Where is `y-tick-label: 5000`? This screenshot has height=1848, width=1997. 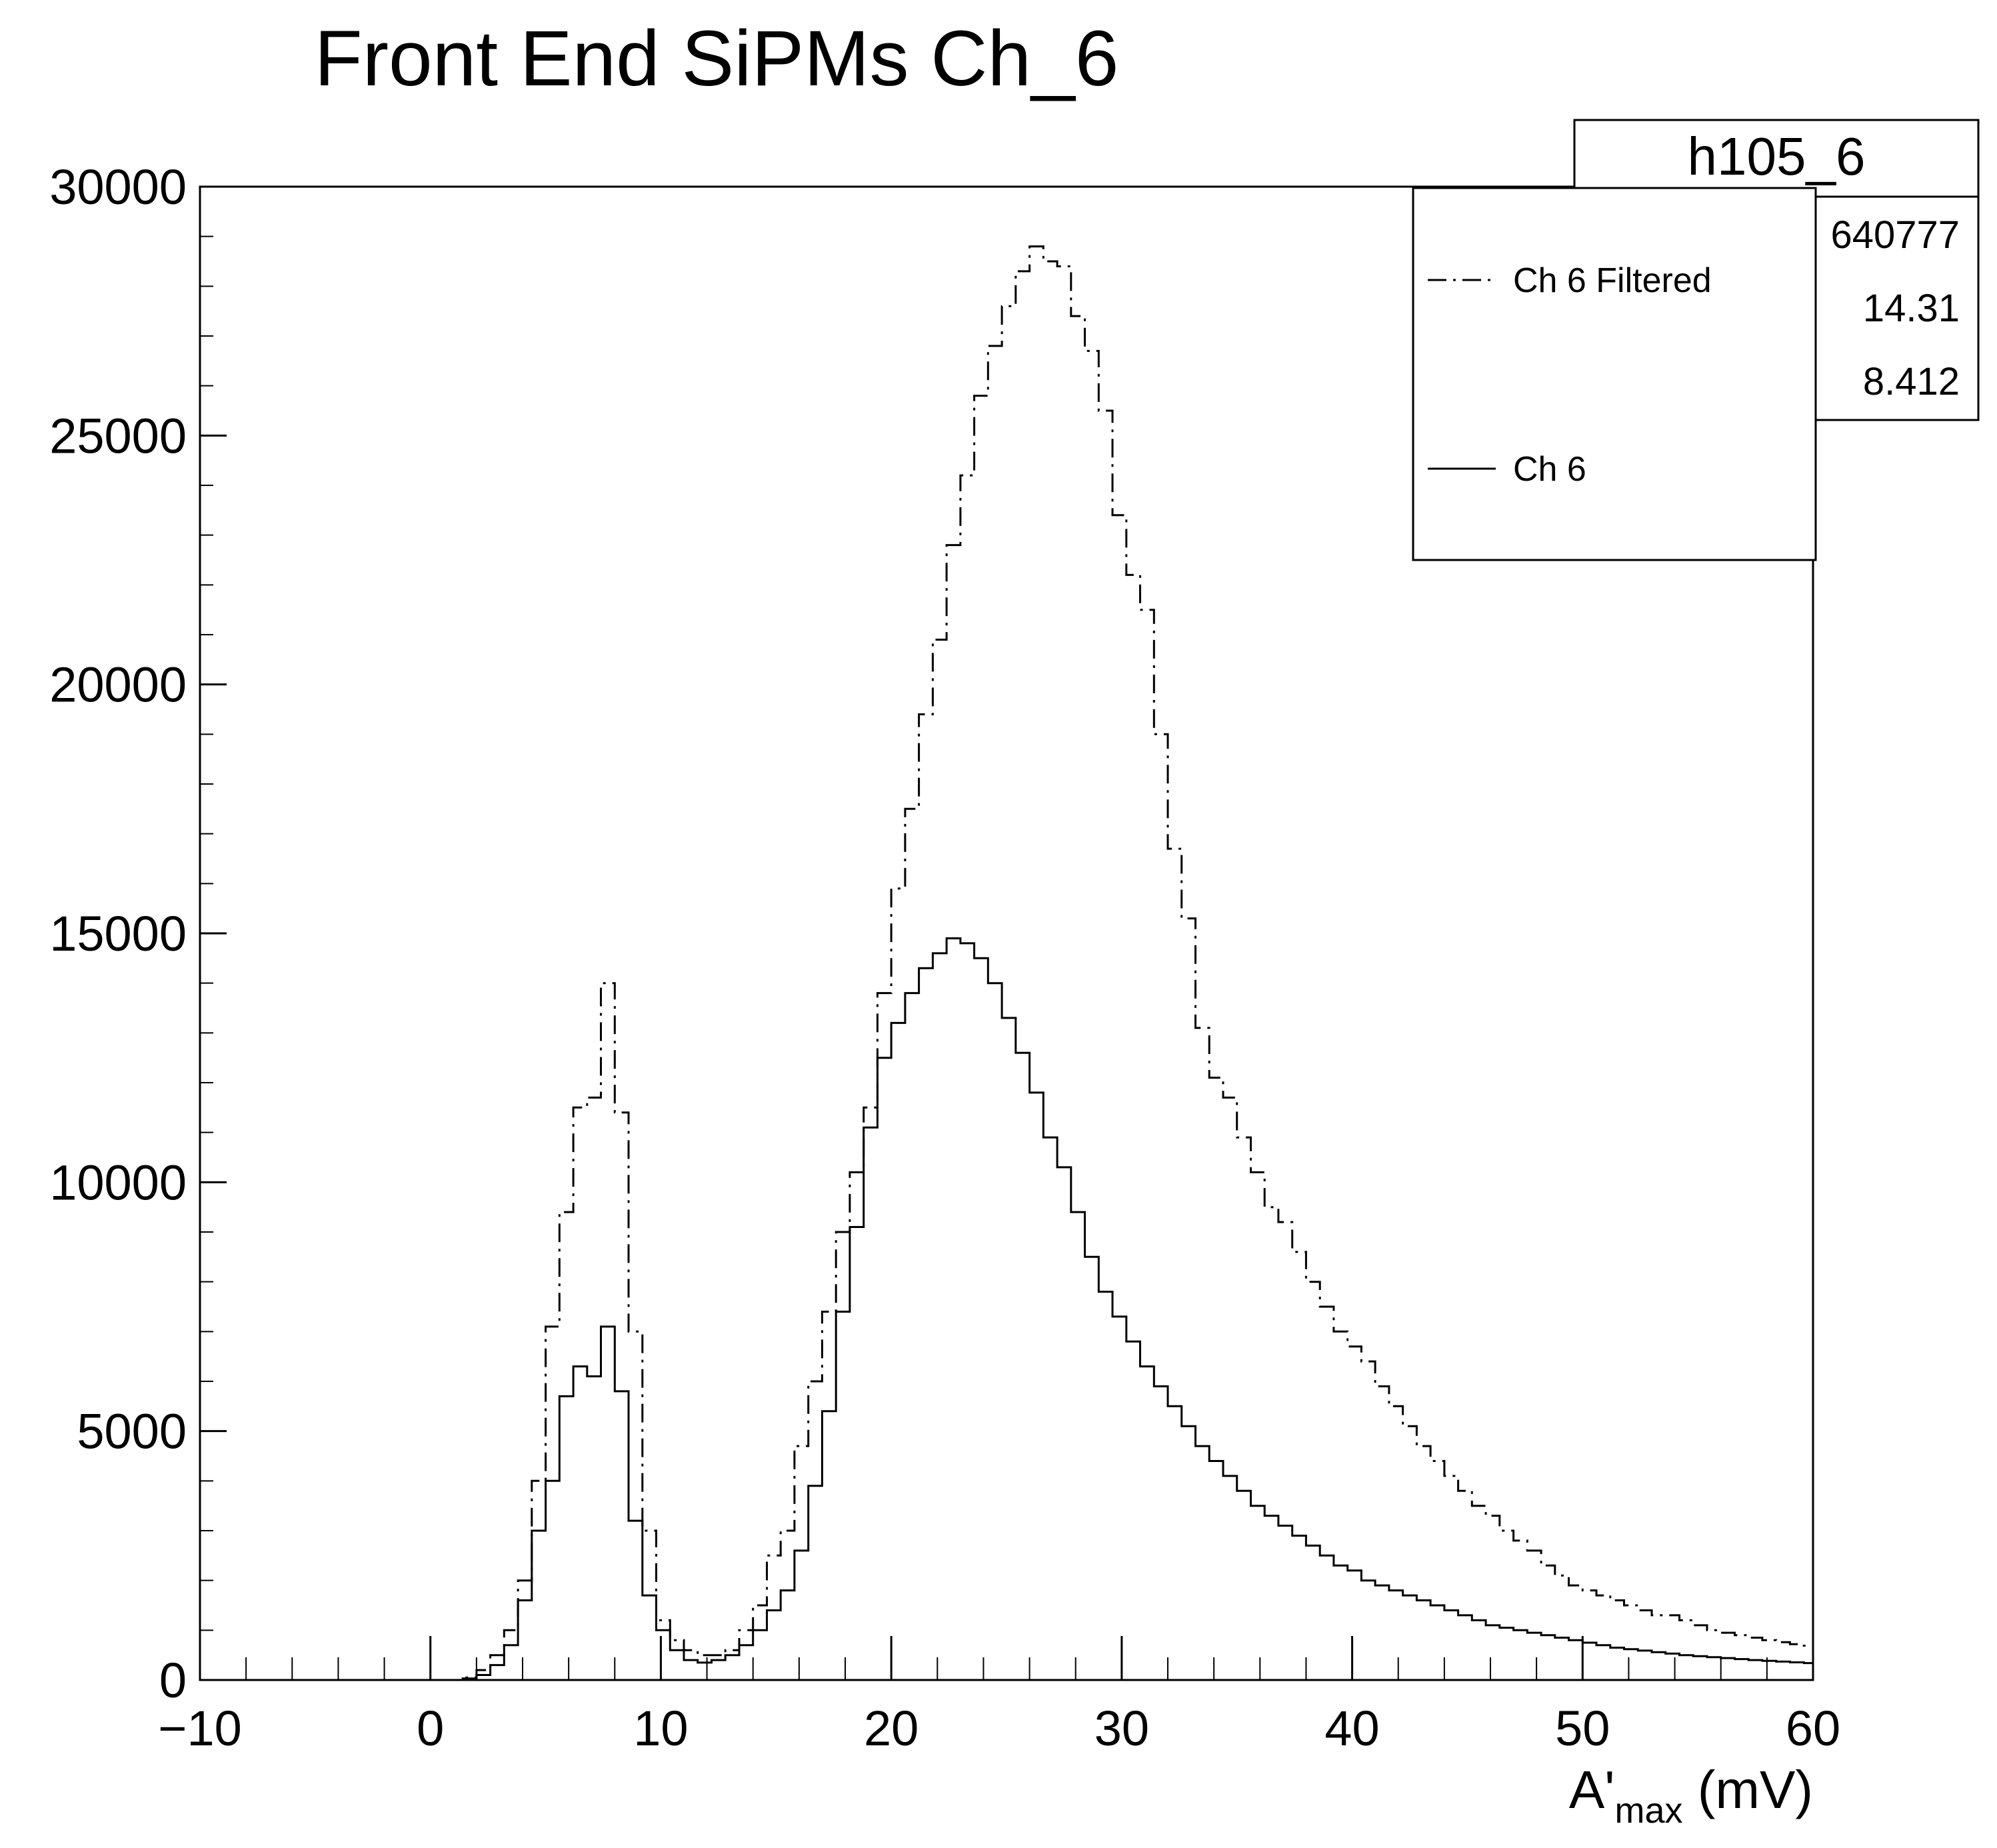 y-tick-label: 5000 is located at coordinates (132, 1431).